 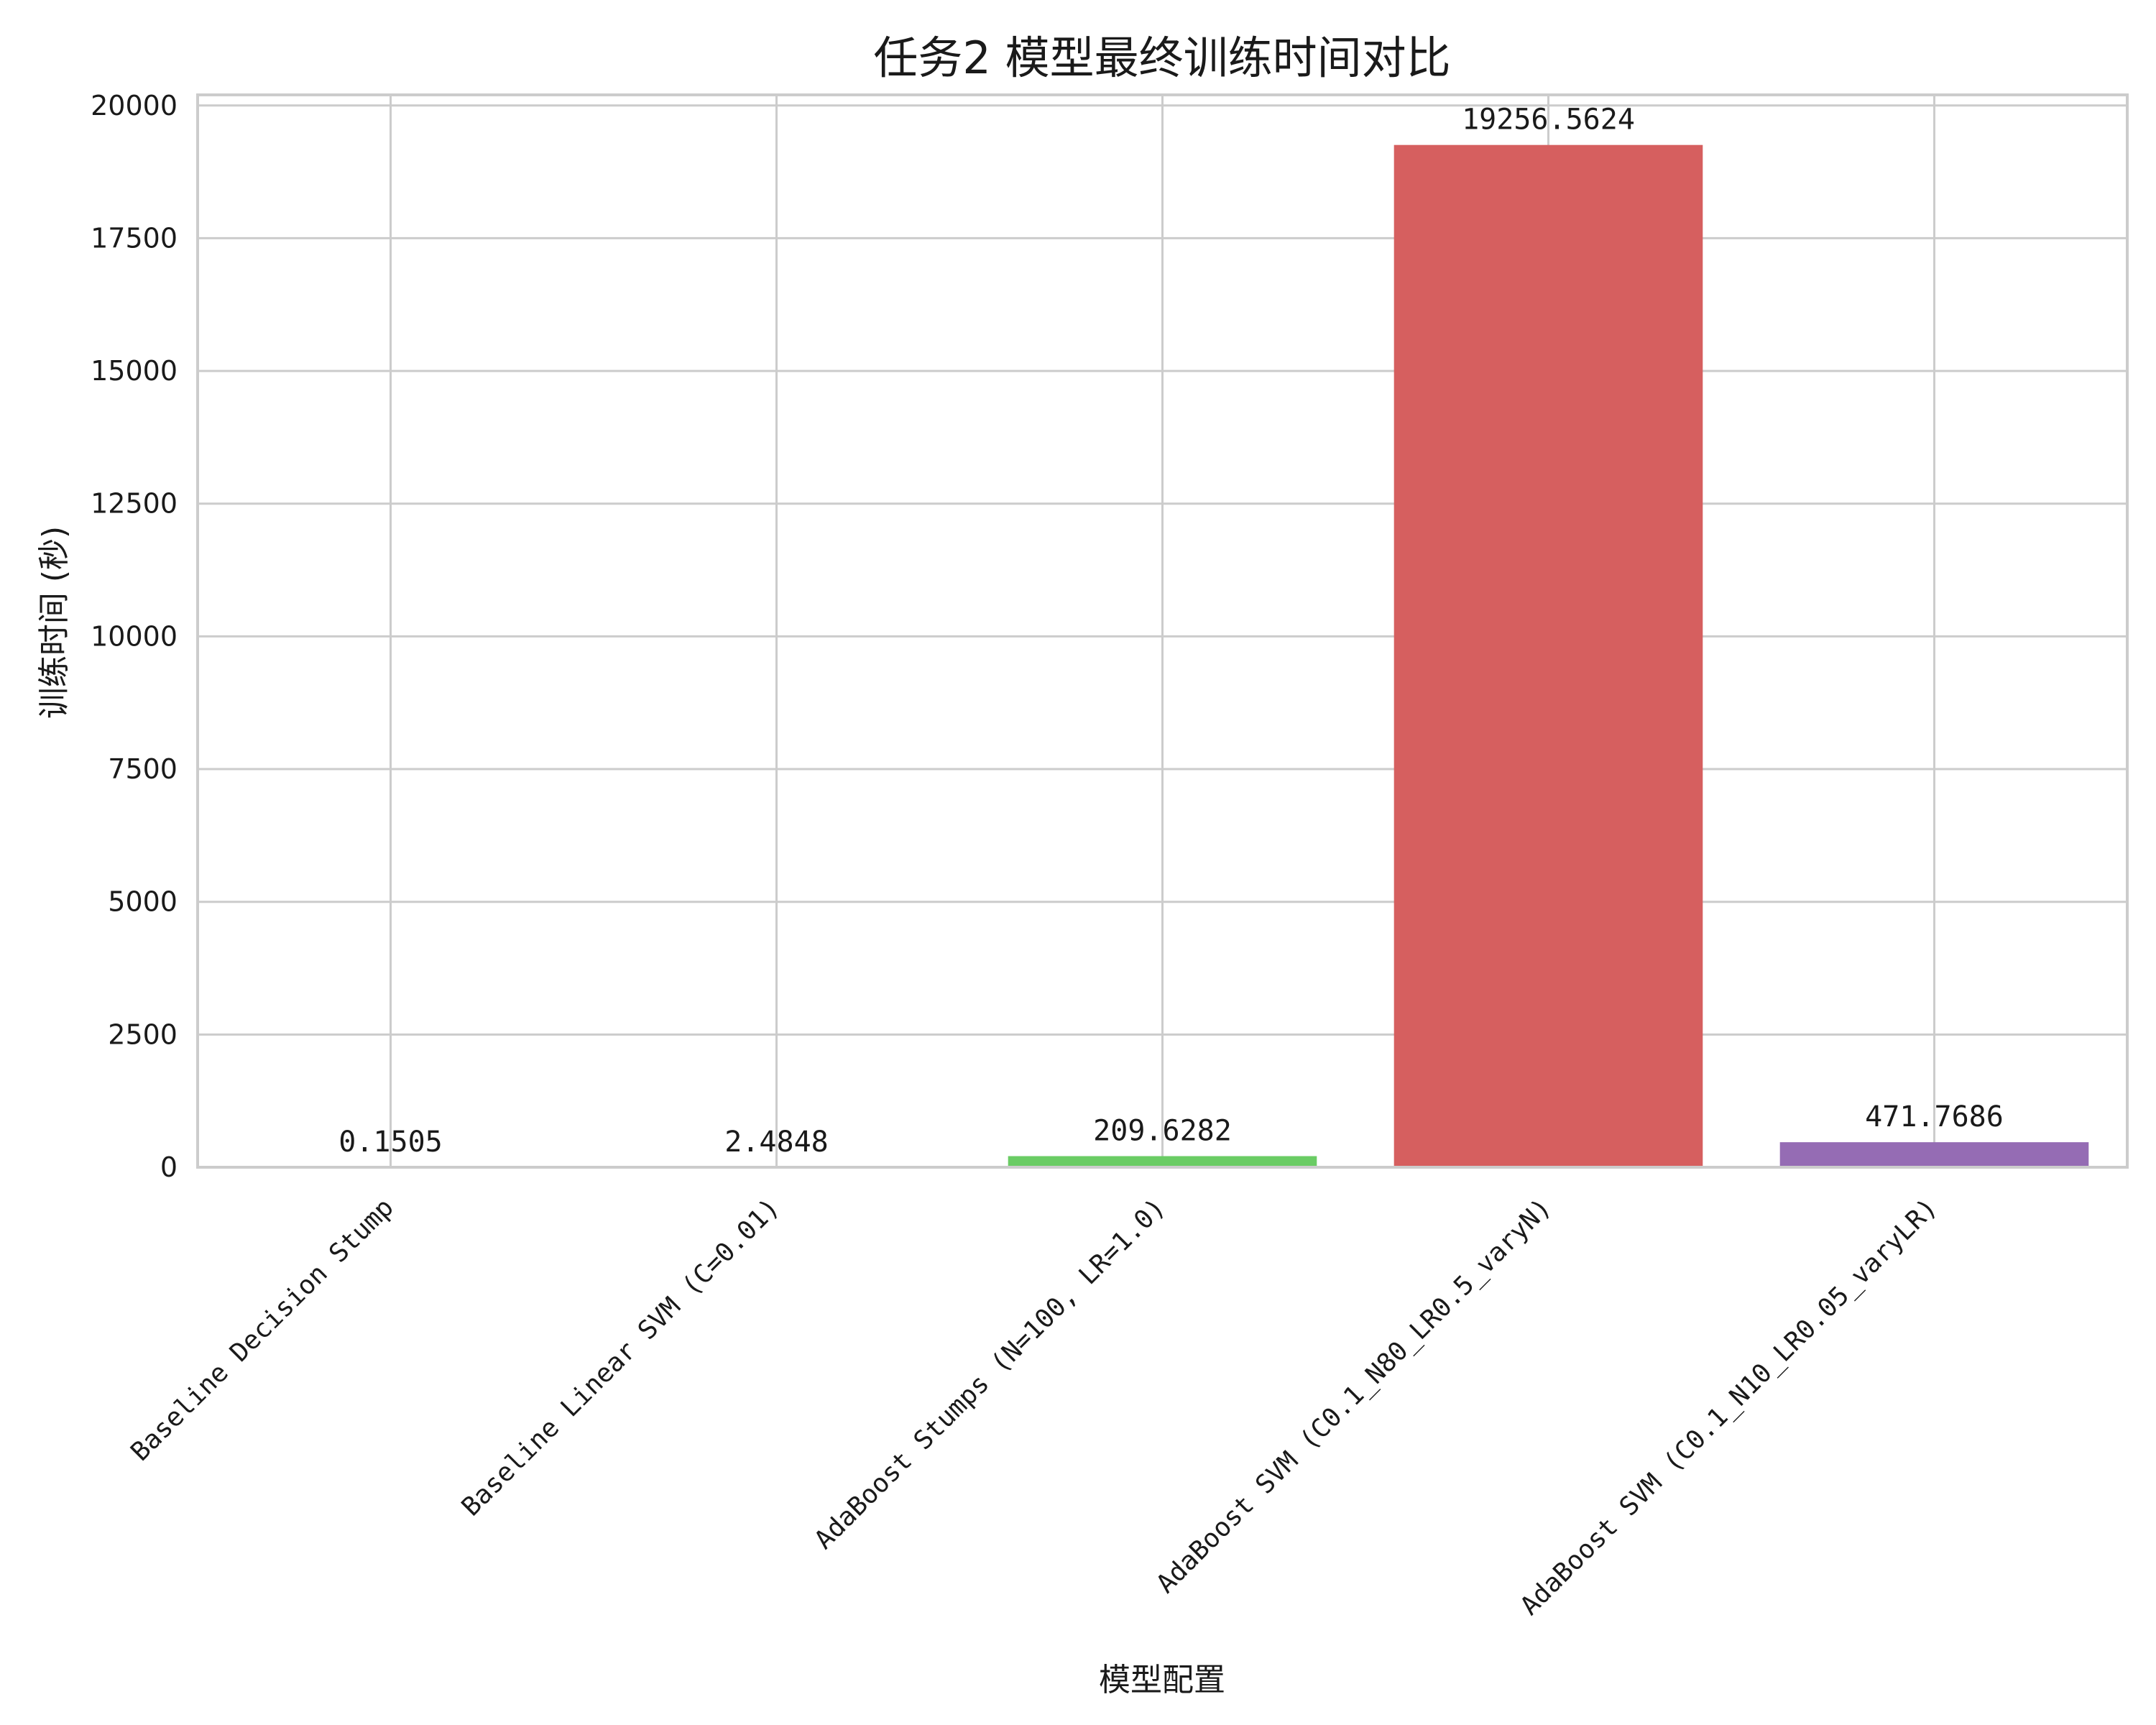 I want to click on y-tick-labels: 0 2500 5000 7500 10000 12500 15000 17500 20000, so click(x=134, y=636).